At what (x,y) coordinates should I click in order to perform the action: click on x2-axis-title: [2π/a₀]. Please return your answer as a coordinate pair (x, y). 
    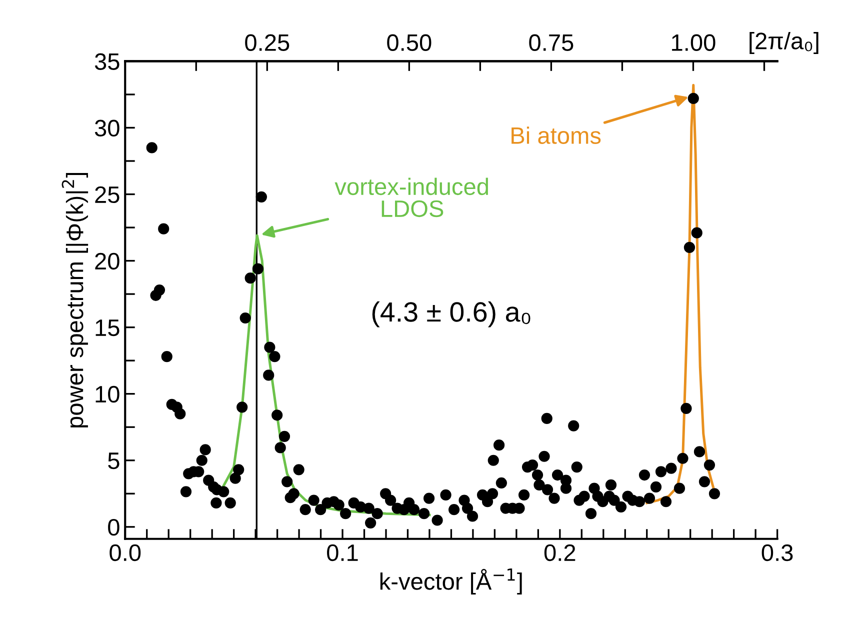
    Looking at the image, I should click on (784, 43).